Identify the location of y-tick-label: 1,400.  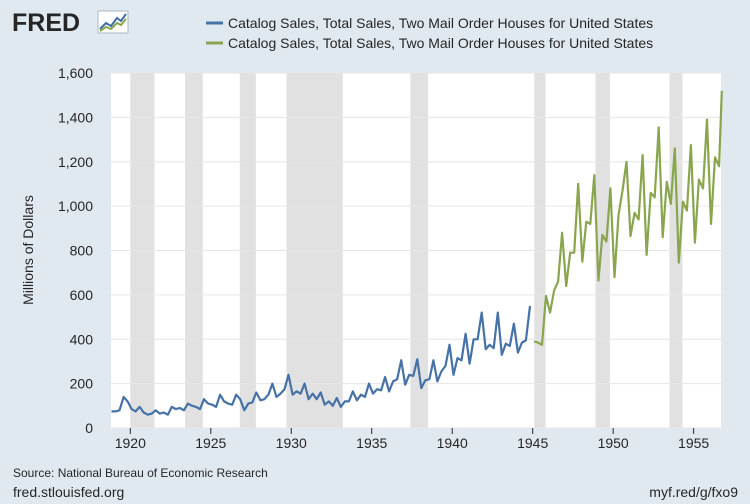
(75, 117).